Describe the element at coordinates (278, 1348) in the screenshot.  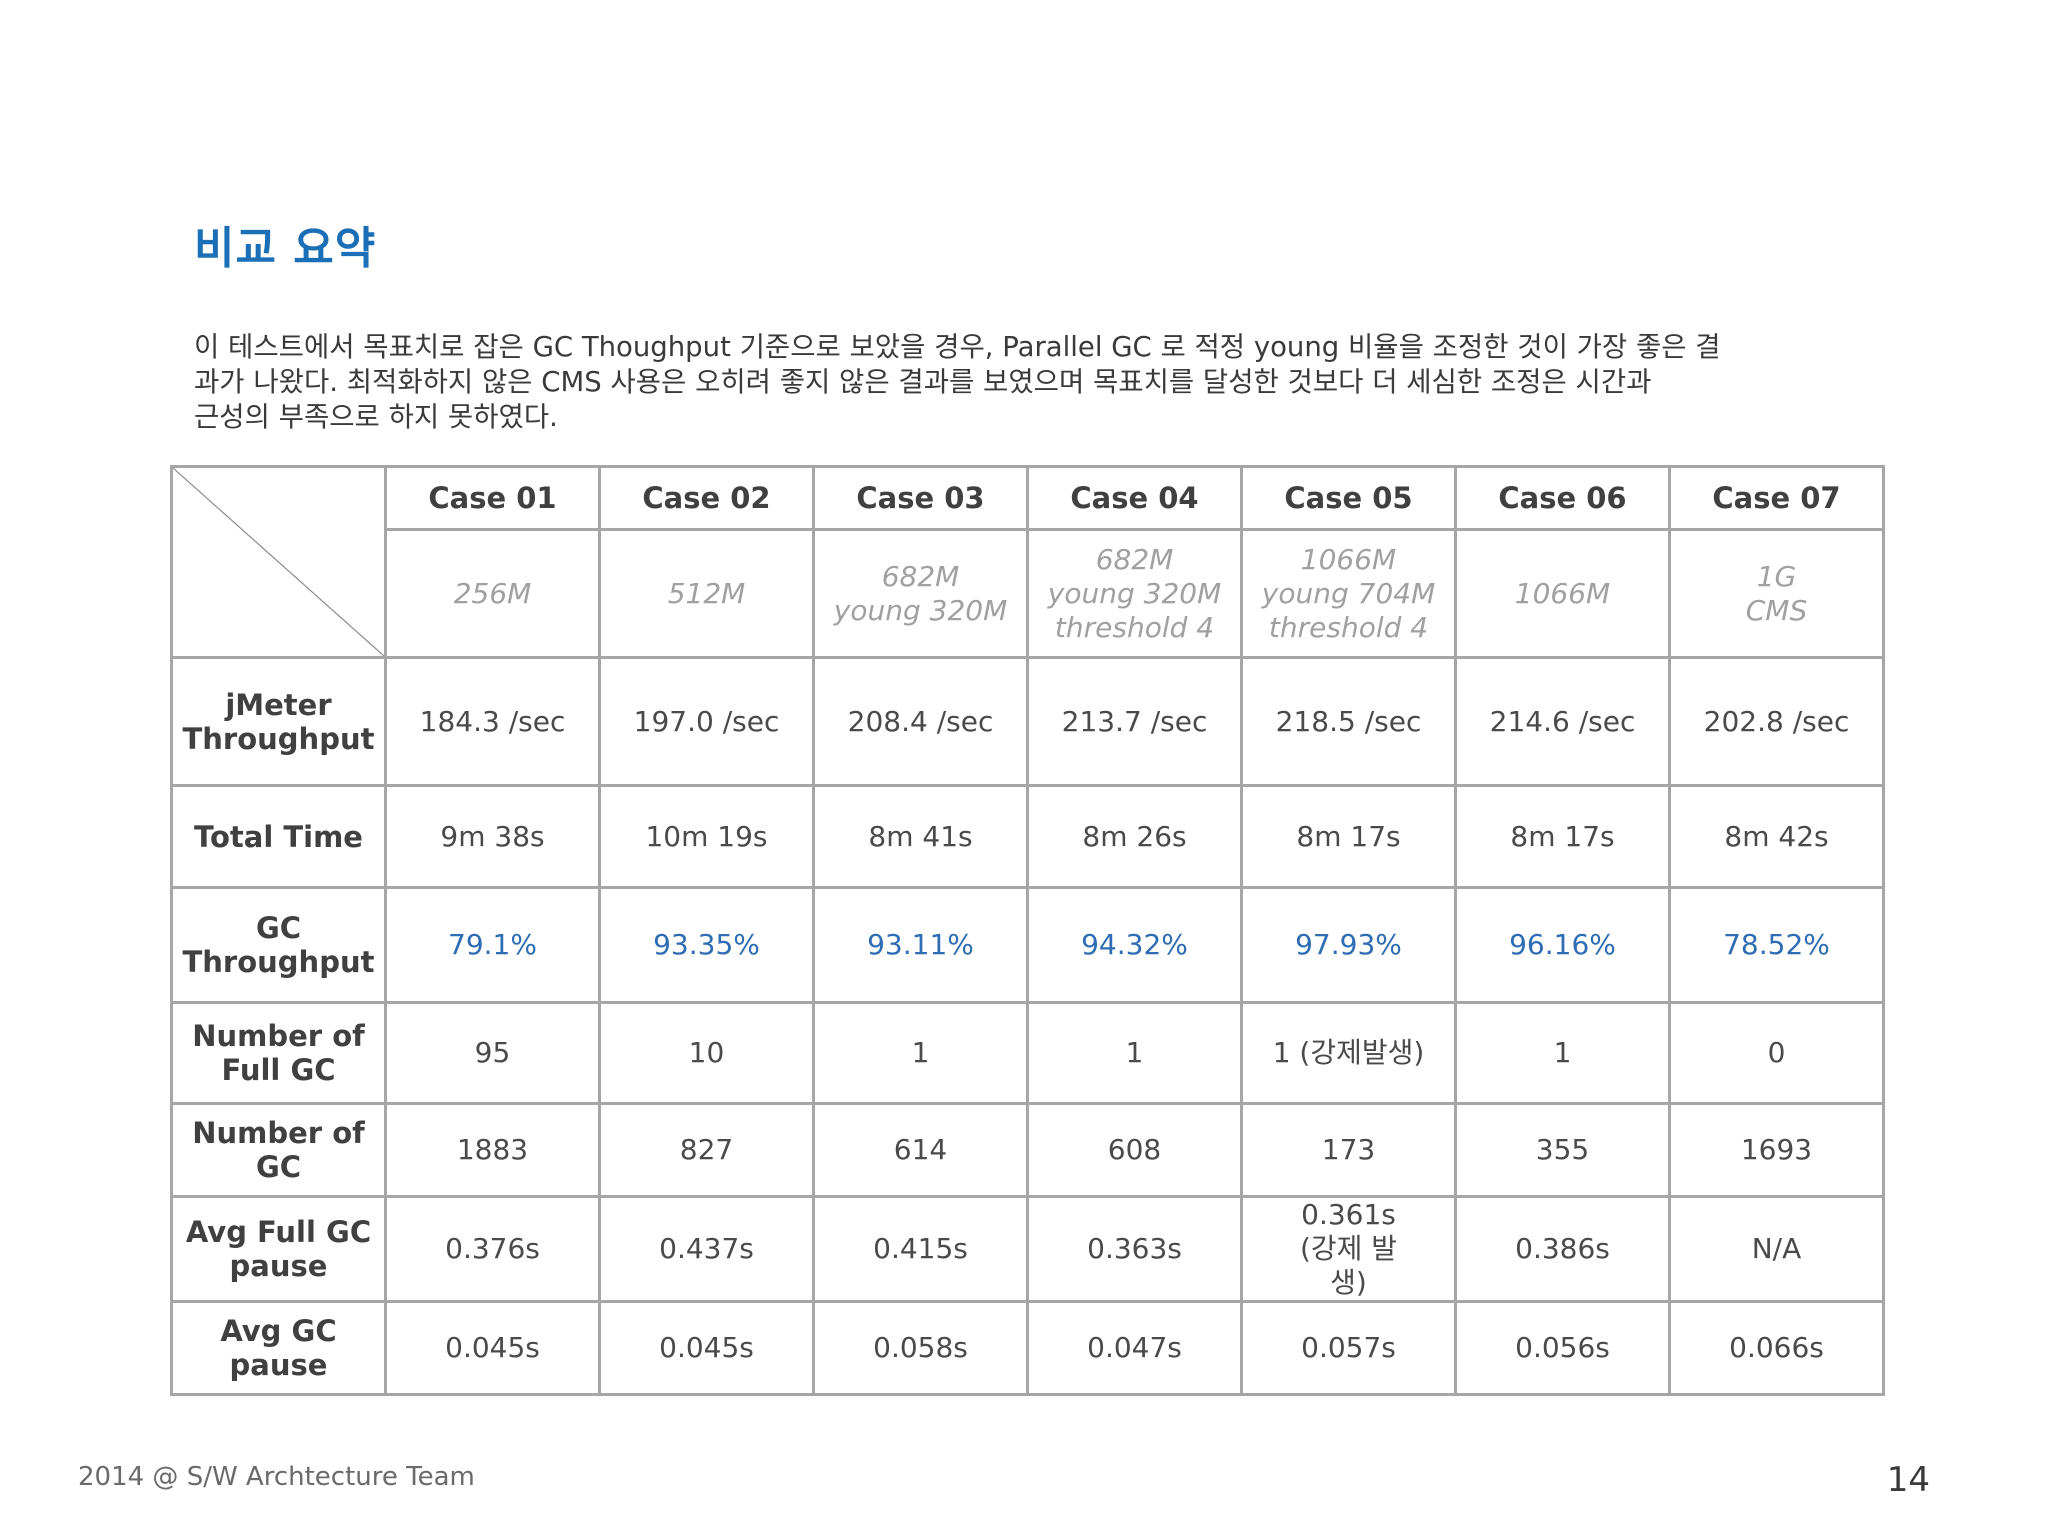
I see `row-label: Avg GC pause` at that location.